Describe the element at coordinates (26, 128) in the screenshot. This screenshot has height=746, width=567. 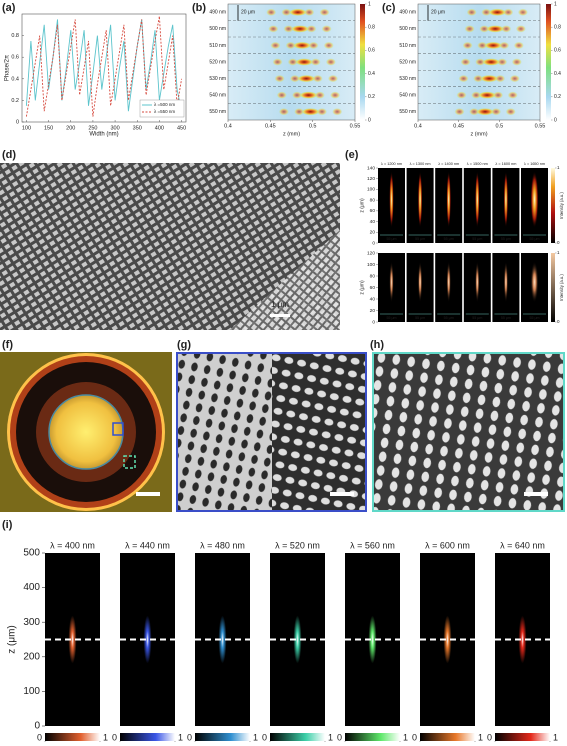
I see `x-tick-label: 100` at that location.